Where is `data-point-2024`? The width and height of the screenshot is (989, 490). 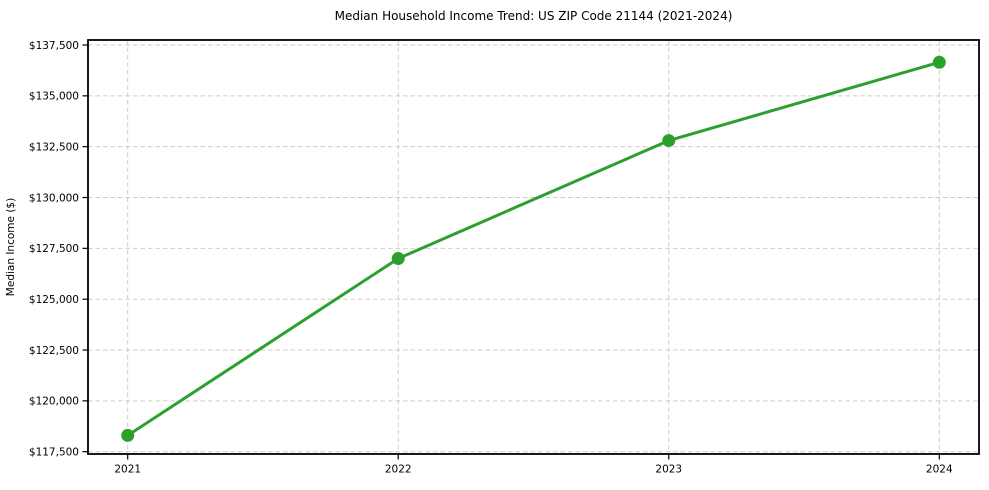 data-point-2024 is located at coordinates (939, 62).